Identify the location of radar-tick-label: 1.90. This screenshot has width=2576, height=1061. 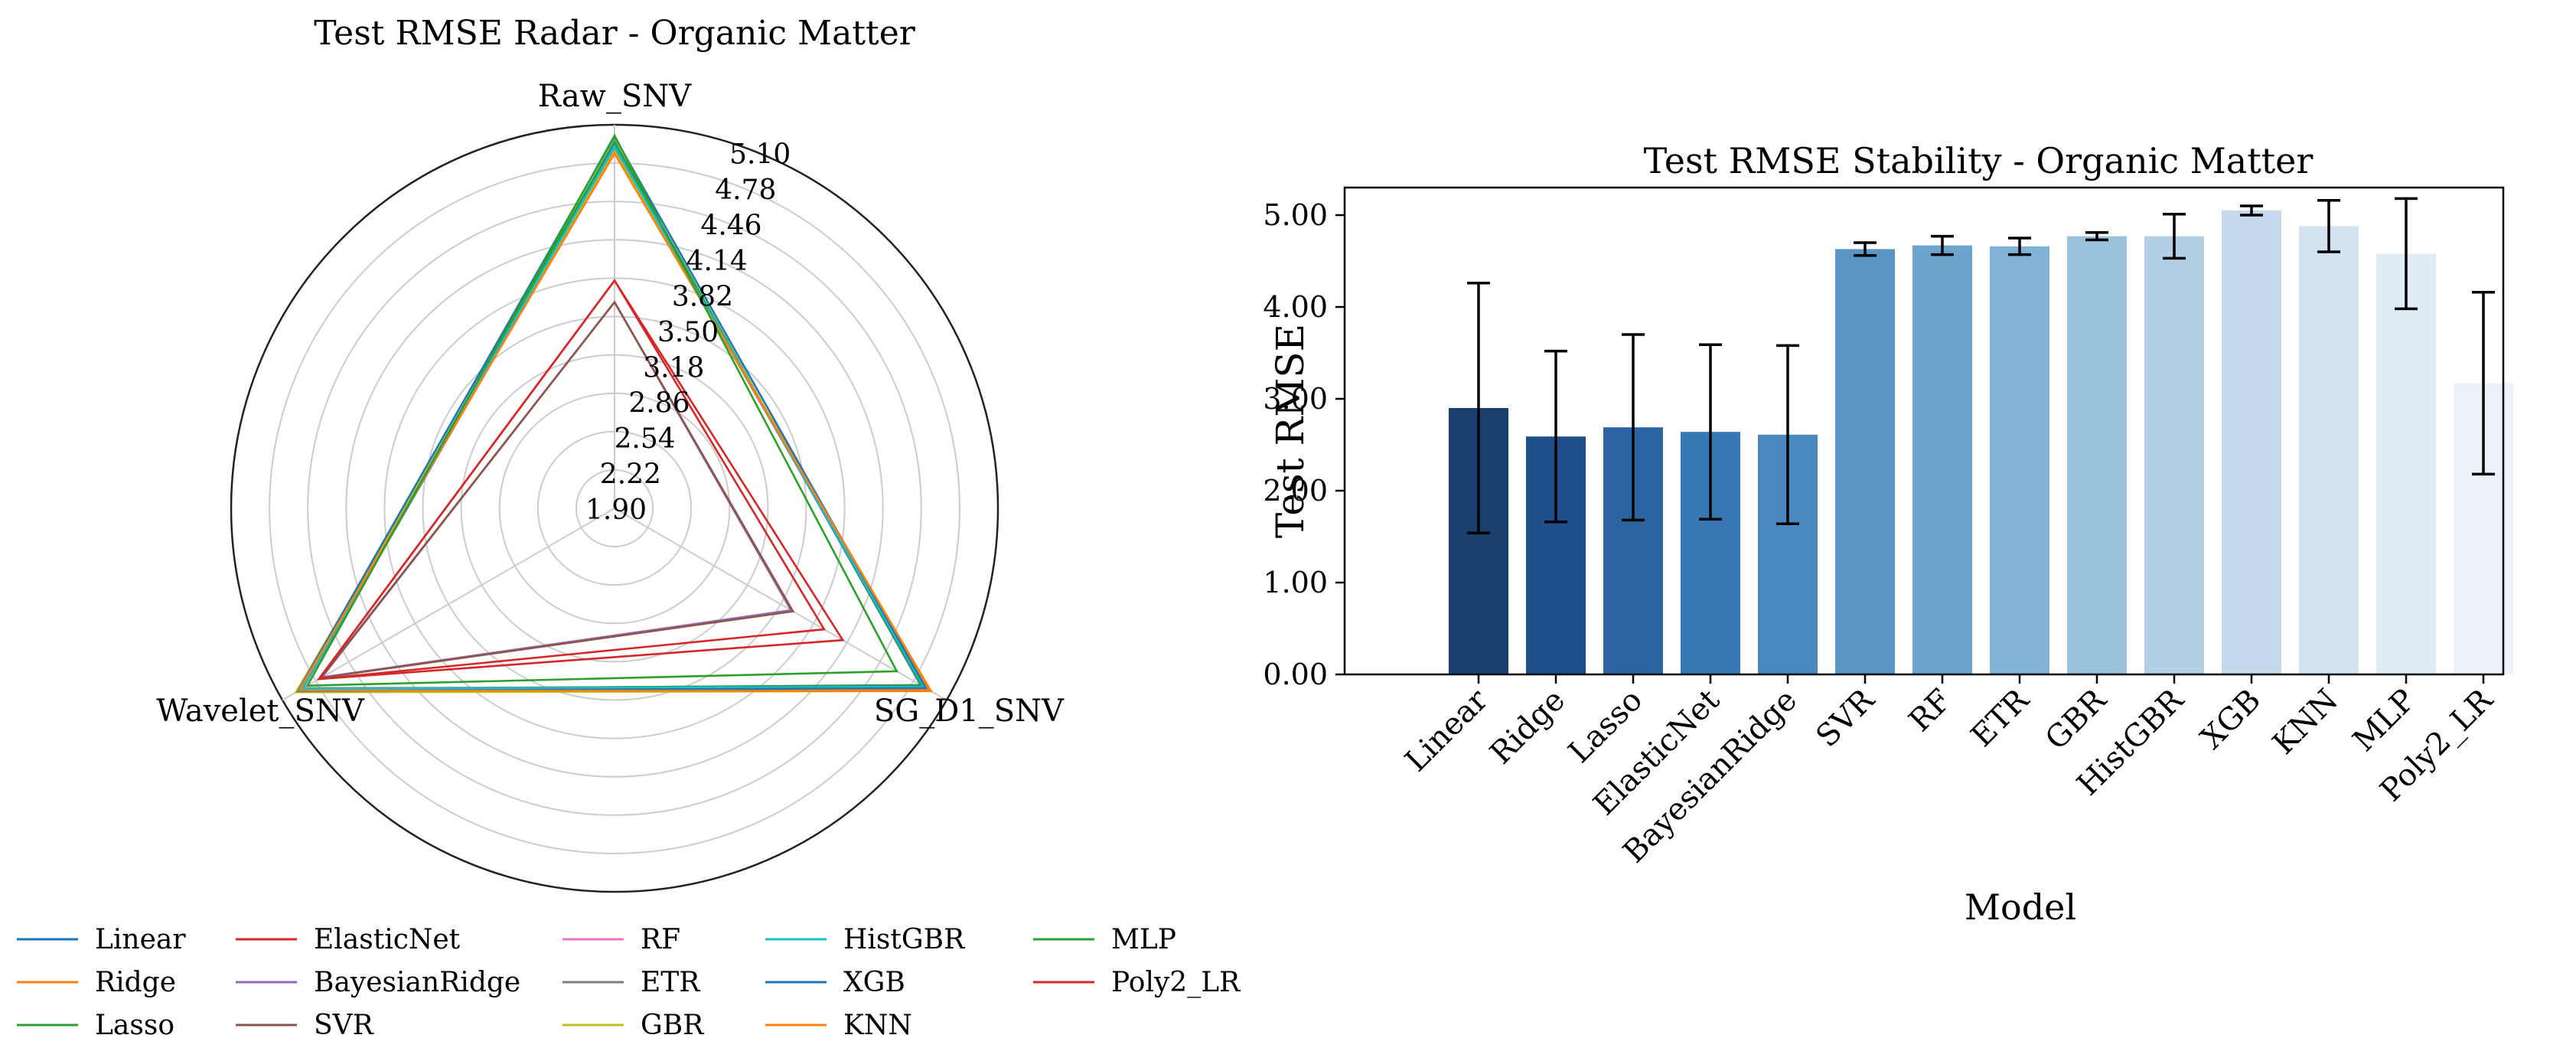
(616, 510).